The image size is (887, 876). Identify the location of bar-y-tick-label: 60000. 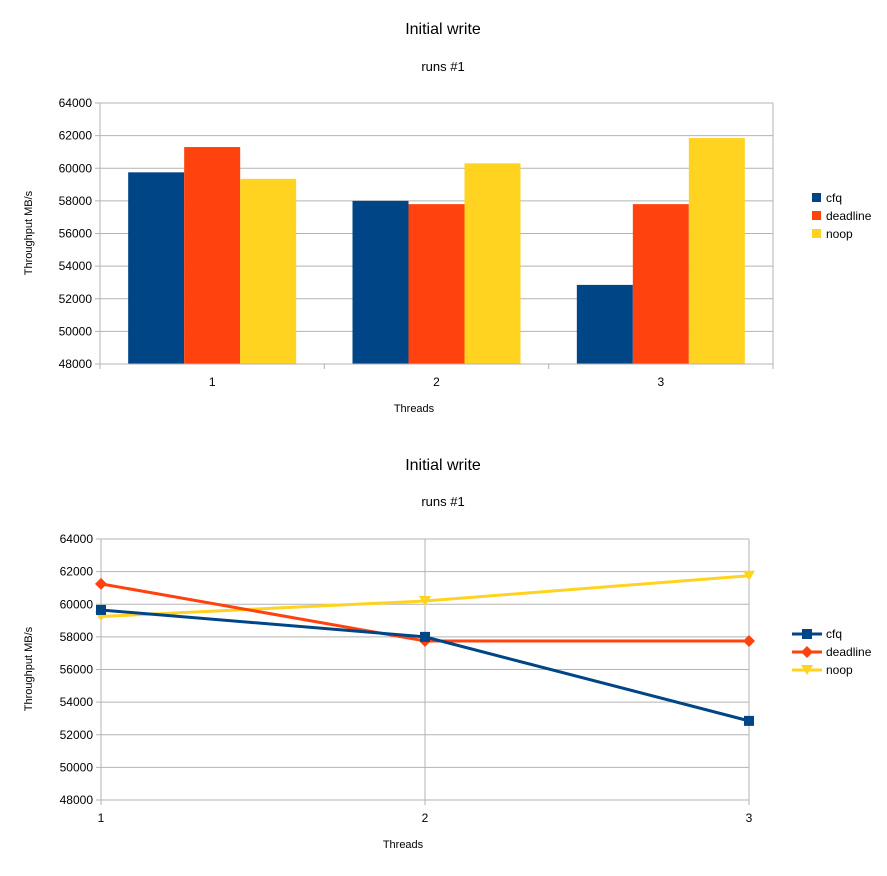
(76, 168).